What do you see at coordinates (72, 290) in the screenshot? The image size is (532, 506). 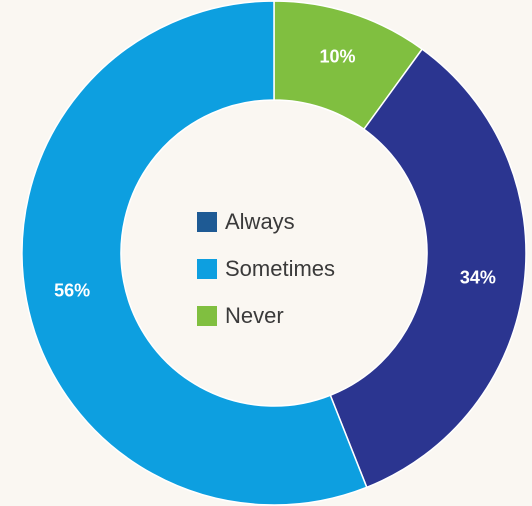 I see `slice-label-sometimes: 56%` at bounding box center [72, 290].